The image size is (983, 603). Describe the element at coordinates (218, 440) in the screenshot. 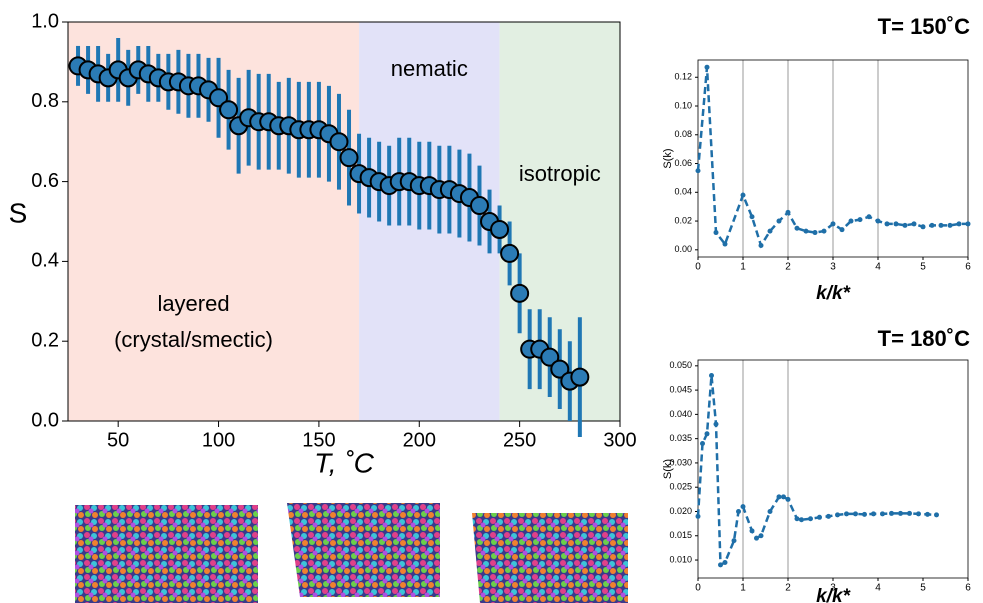

I see `x-tick-label: 100` at that location.